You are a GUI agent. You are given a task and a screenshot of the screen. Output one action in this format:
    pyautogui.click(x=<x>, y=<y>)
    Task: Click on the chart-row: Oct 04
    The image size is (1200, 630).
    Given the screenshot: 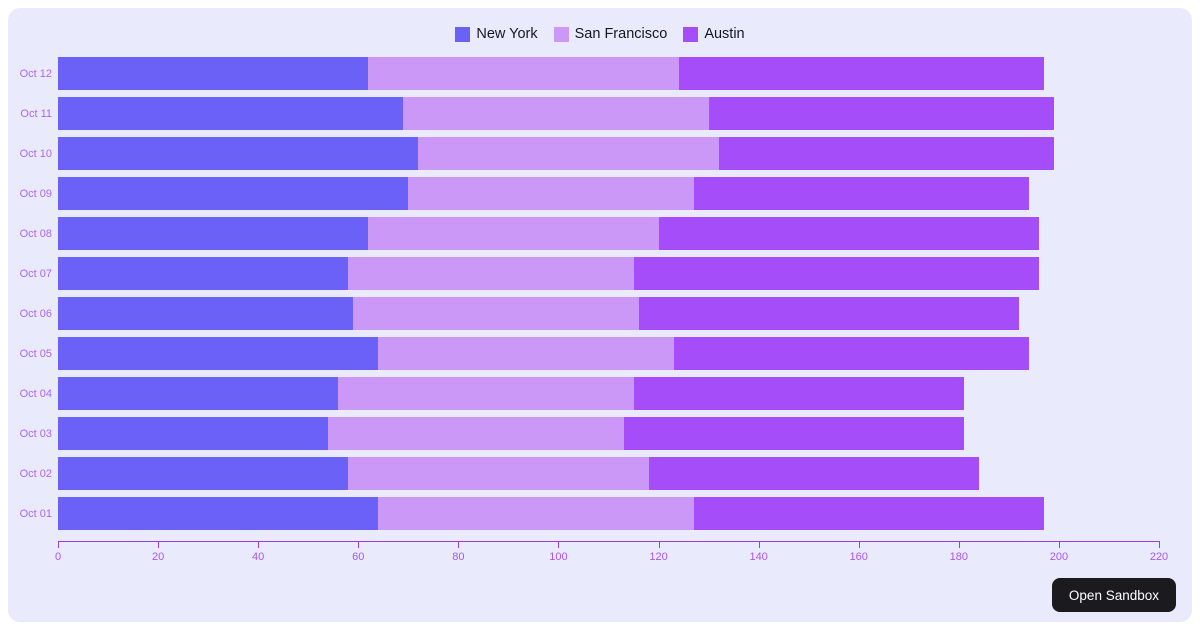 What is the action you would take?
    pyautogui.click(x=600, y=393)
    